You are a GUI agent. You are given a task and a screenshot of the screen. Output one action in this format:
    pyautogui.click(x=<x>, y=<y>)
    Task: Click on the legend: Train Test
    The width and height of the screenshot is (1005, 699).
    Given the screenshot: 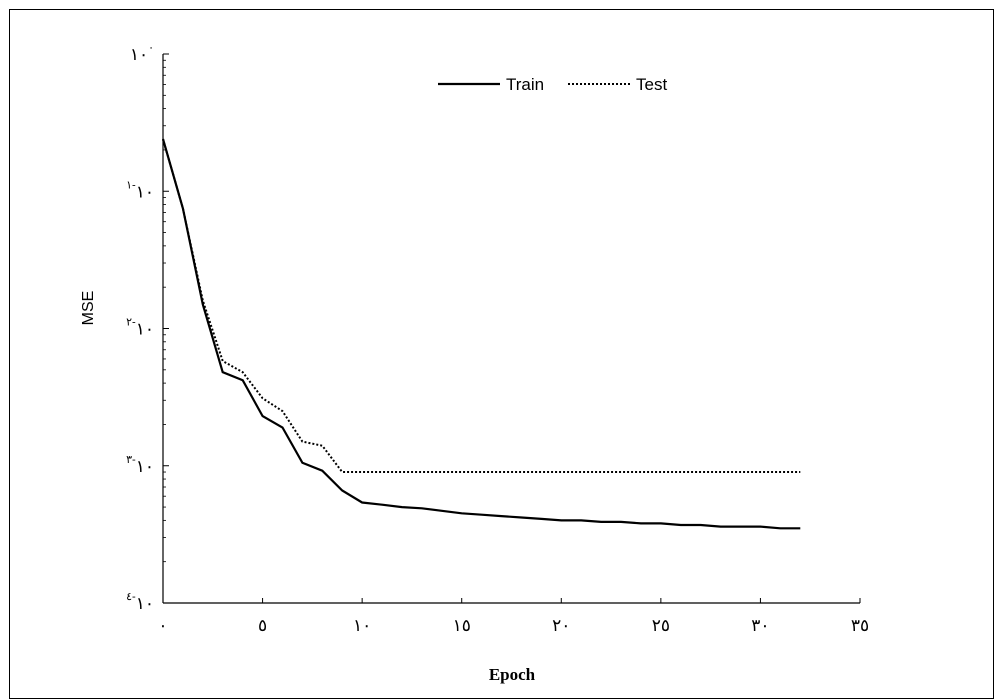 What is the action you would take?
    pyautogui.click(x=552, y=84)
    